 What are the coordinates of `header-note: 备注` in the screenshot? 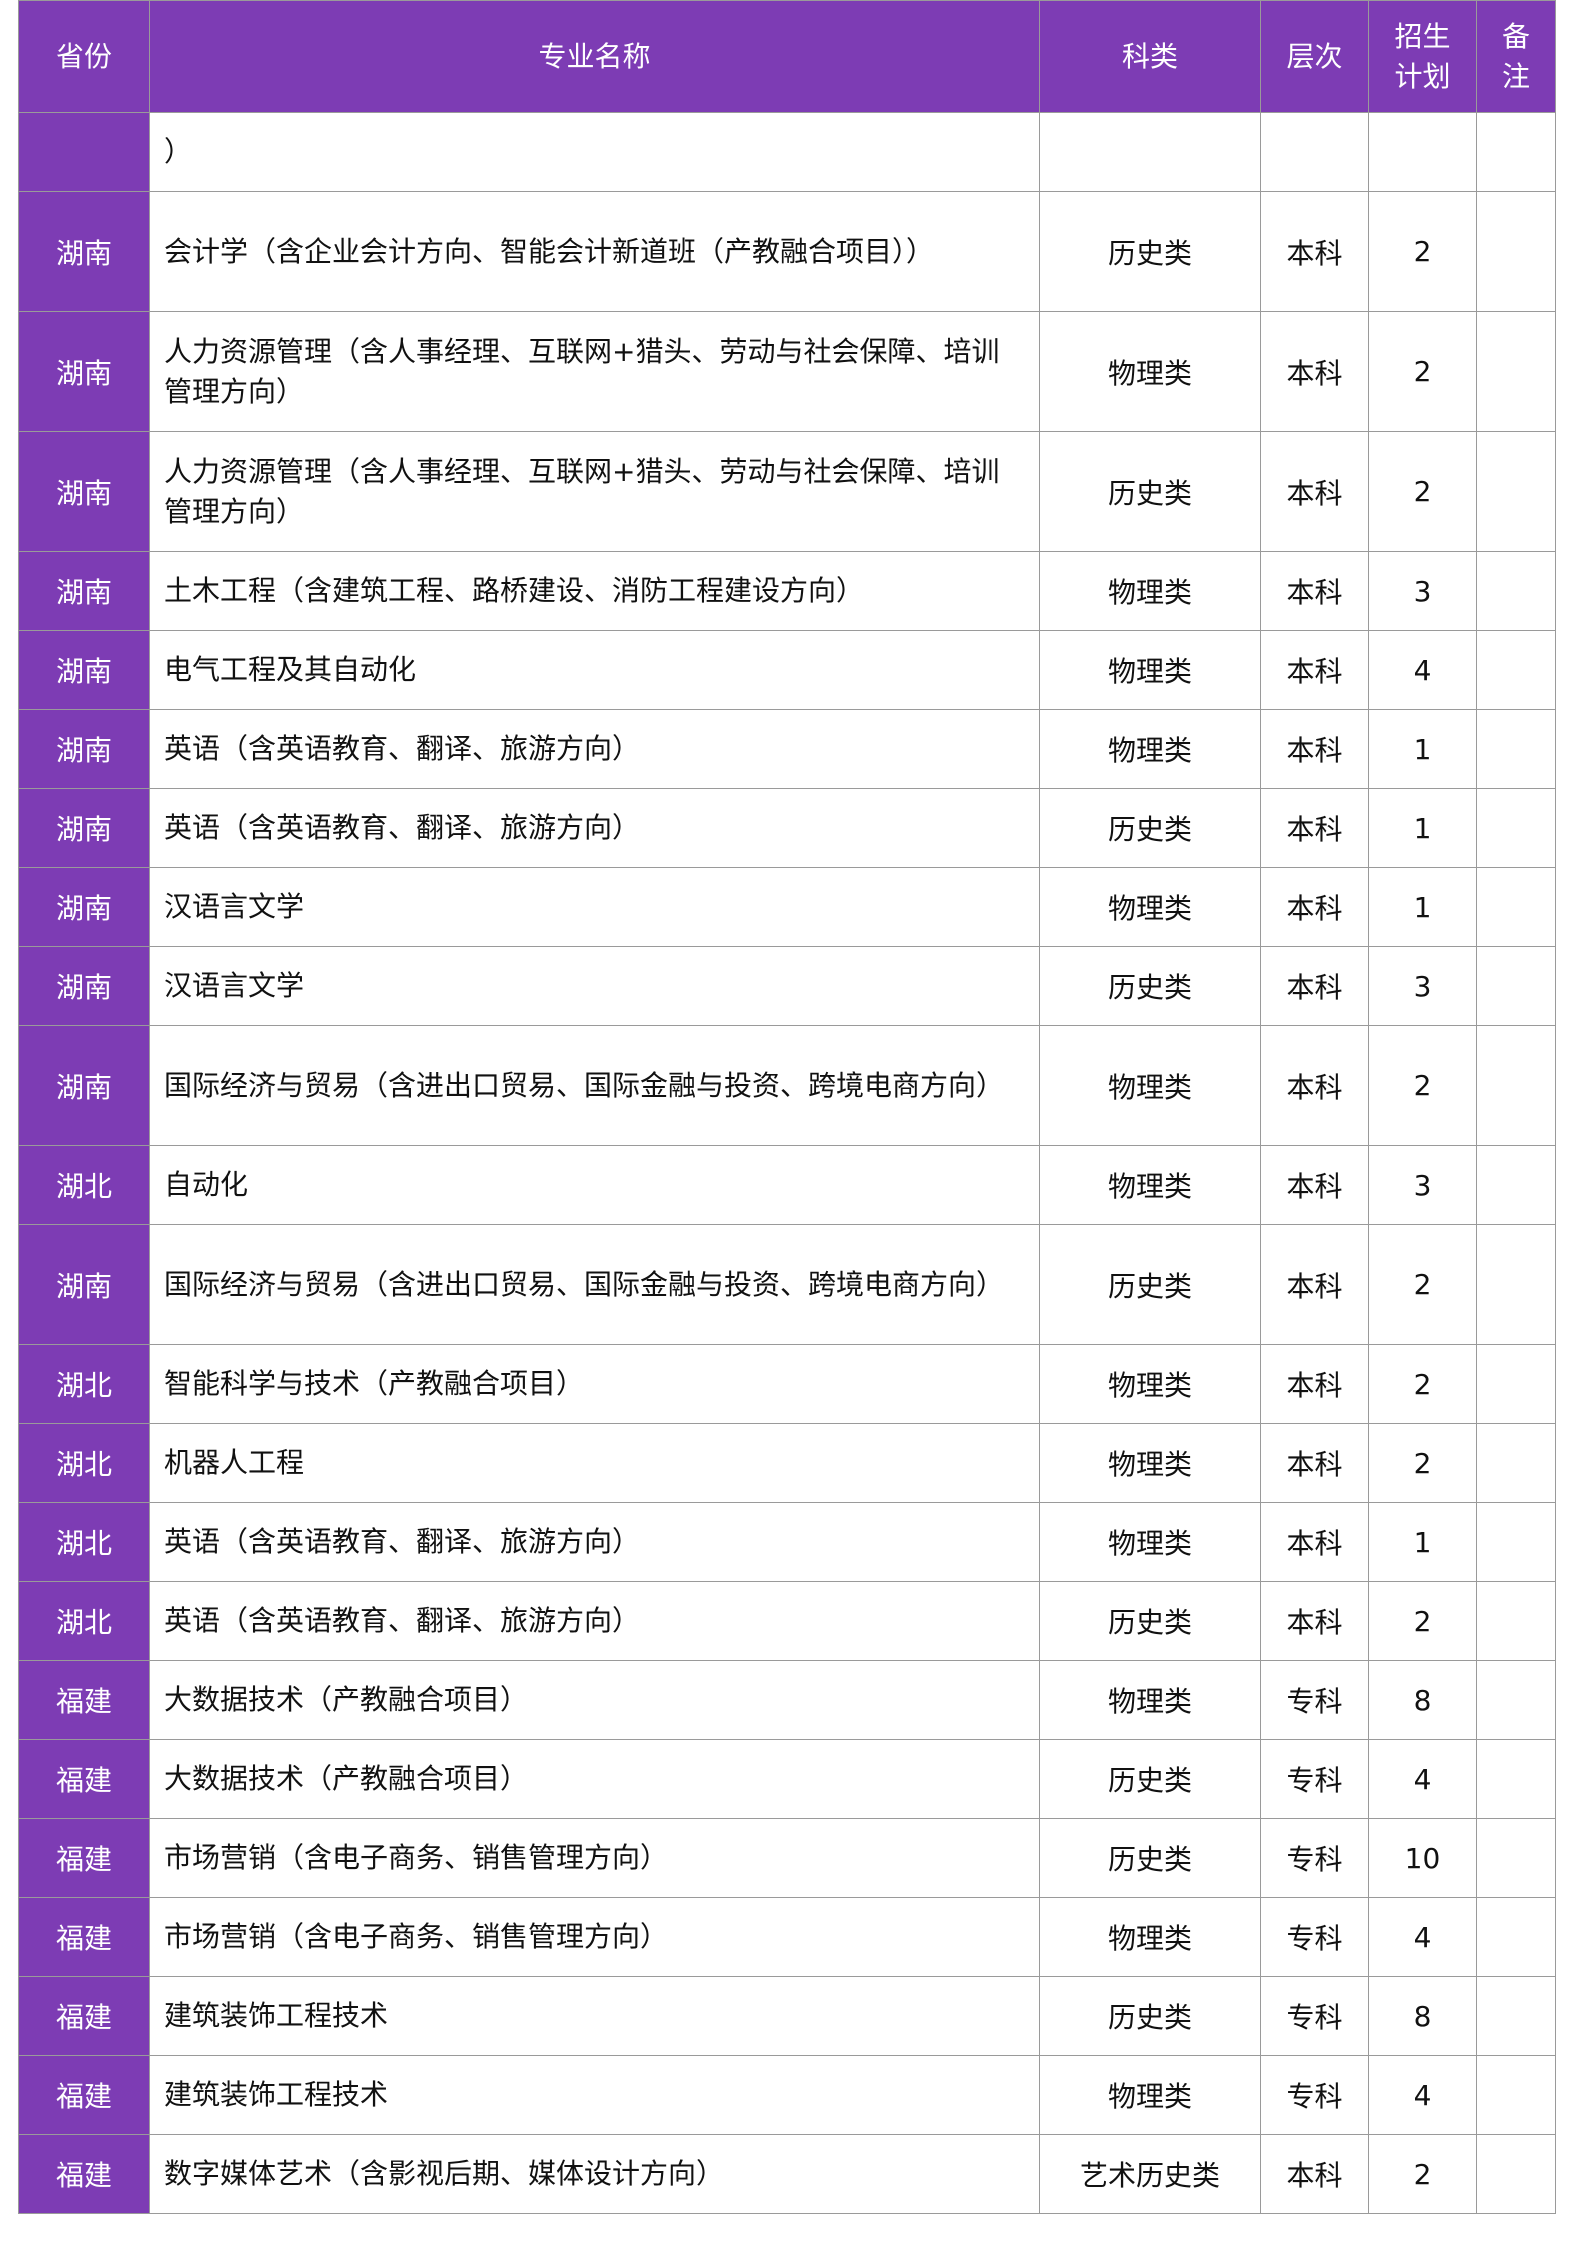 It's located at (1516, 56).